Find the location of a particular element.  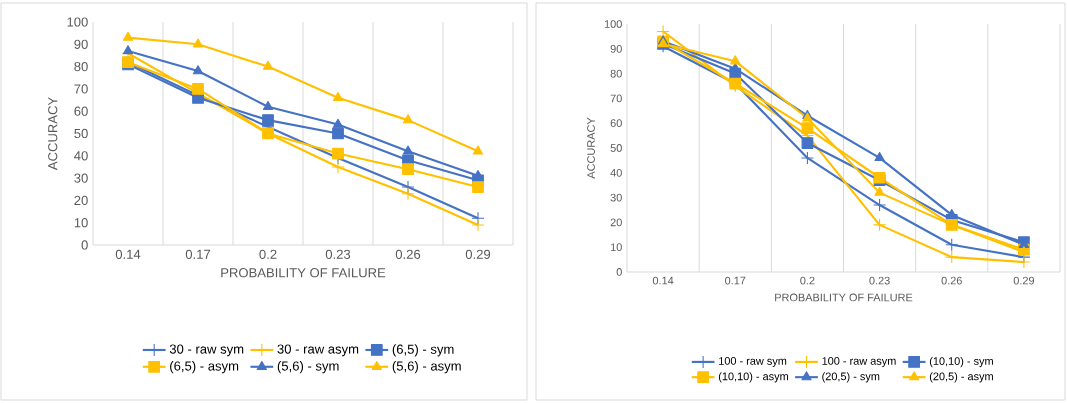

legend-label: (10,10) - sym is located at coordinates (961, 362).